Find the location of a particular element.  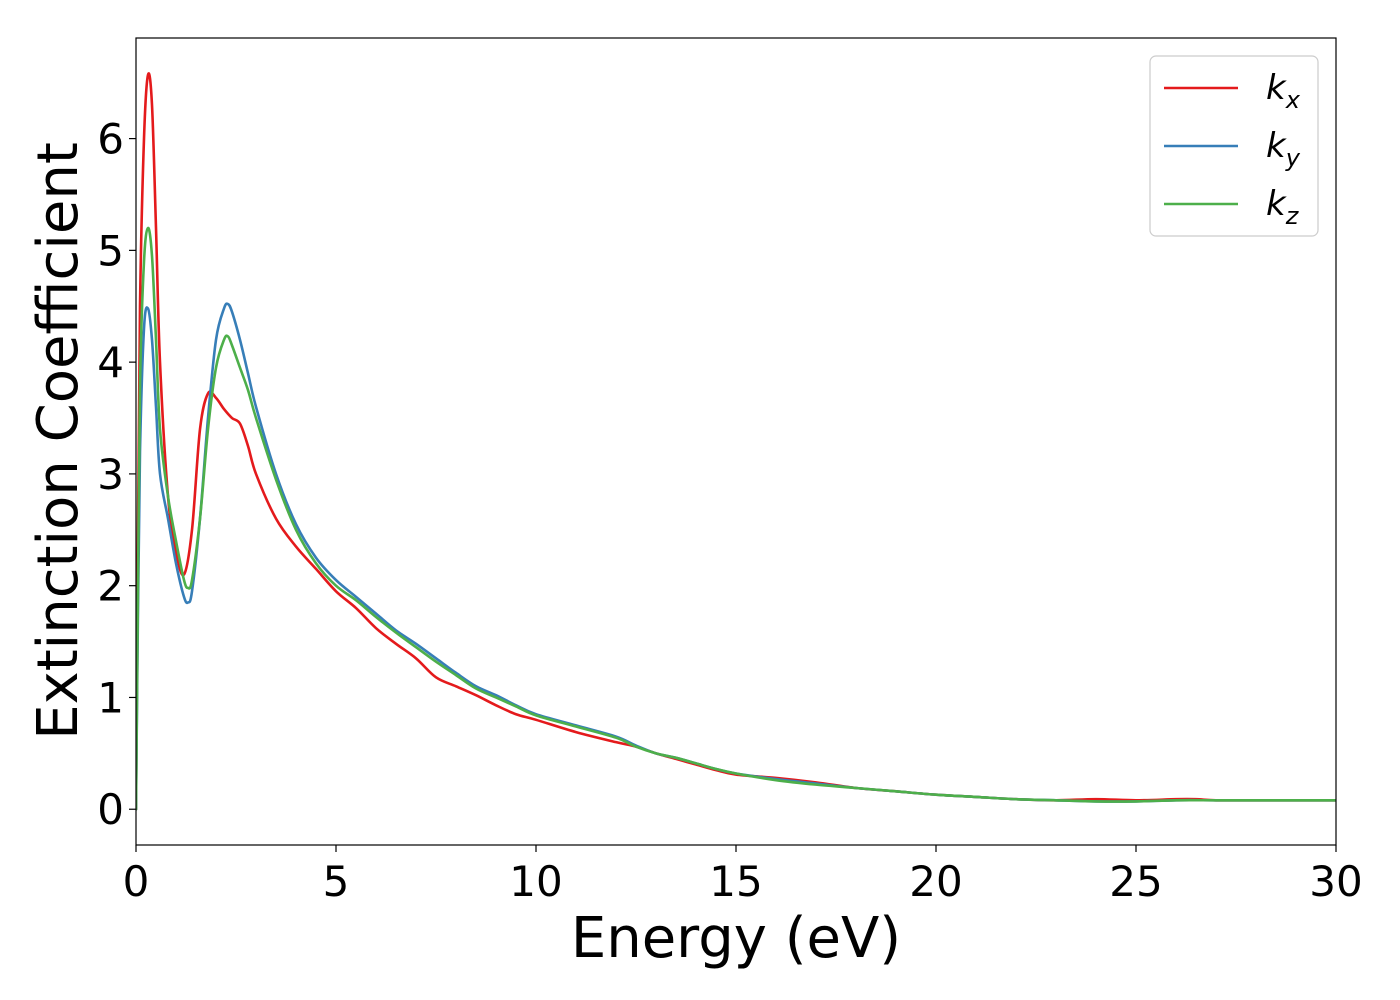

y-tick-label: 1 is located at coordinates (110, 697).